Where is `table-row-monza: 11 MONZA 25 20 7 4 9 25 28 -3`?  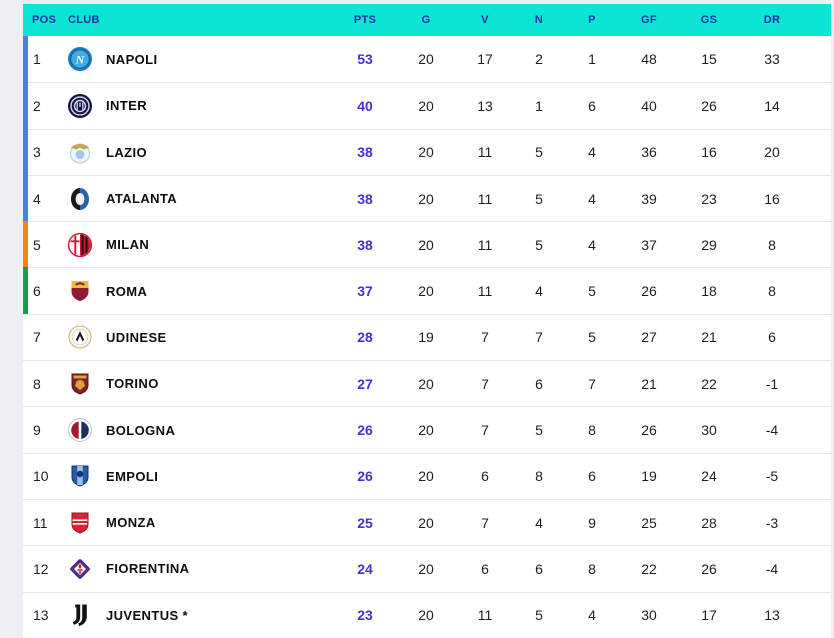
table-row-monza: 11 MONZA 25 20 7 4 9 25 28 -3 is located at coordinates (427, 522).